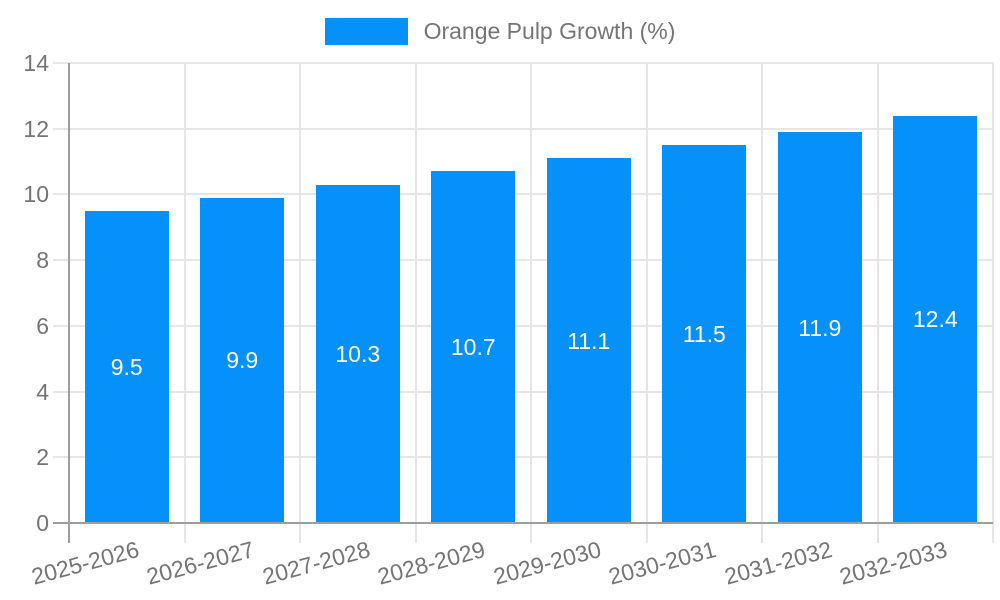 Image resolution: width=1000 pixels, height=600 pixels. I want to click on y-axis-line-overlay, so click(69, 293).